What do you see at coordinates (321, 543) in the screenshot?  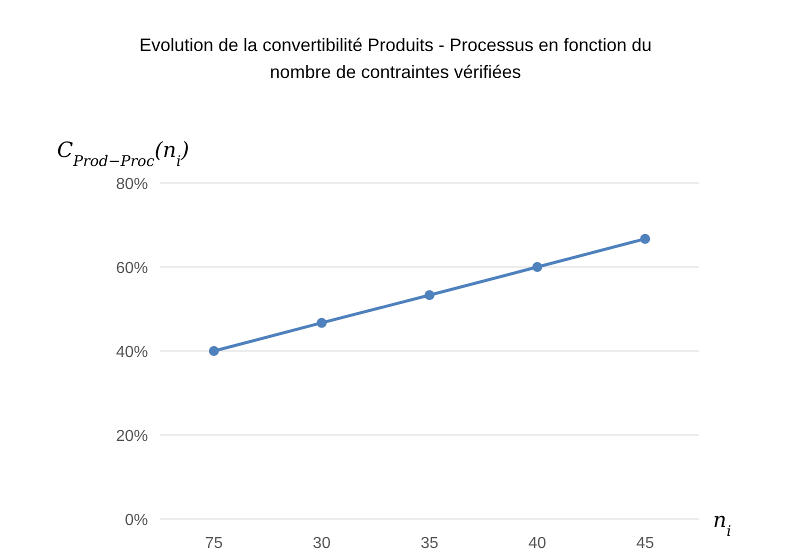 I see `x-tick-label: 30` at bounding box center [321, 543].